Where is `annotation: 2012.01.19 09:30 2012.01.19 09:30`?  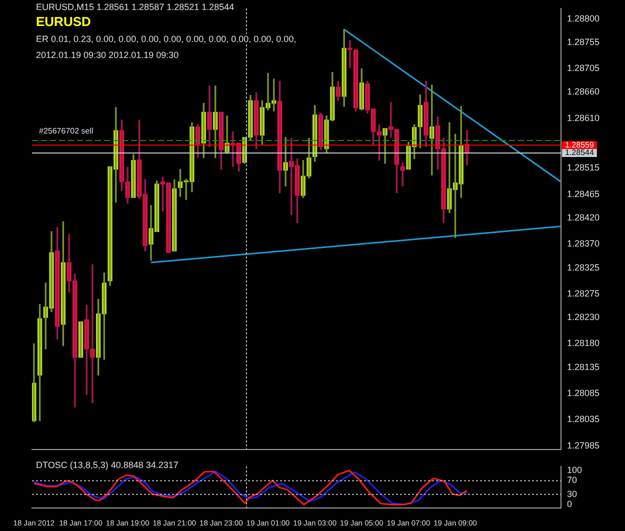
annotation: 2012.01.19 09:30 2012.01.19 09:30 is located at coordinates (107, 55).